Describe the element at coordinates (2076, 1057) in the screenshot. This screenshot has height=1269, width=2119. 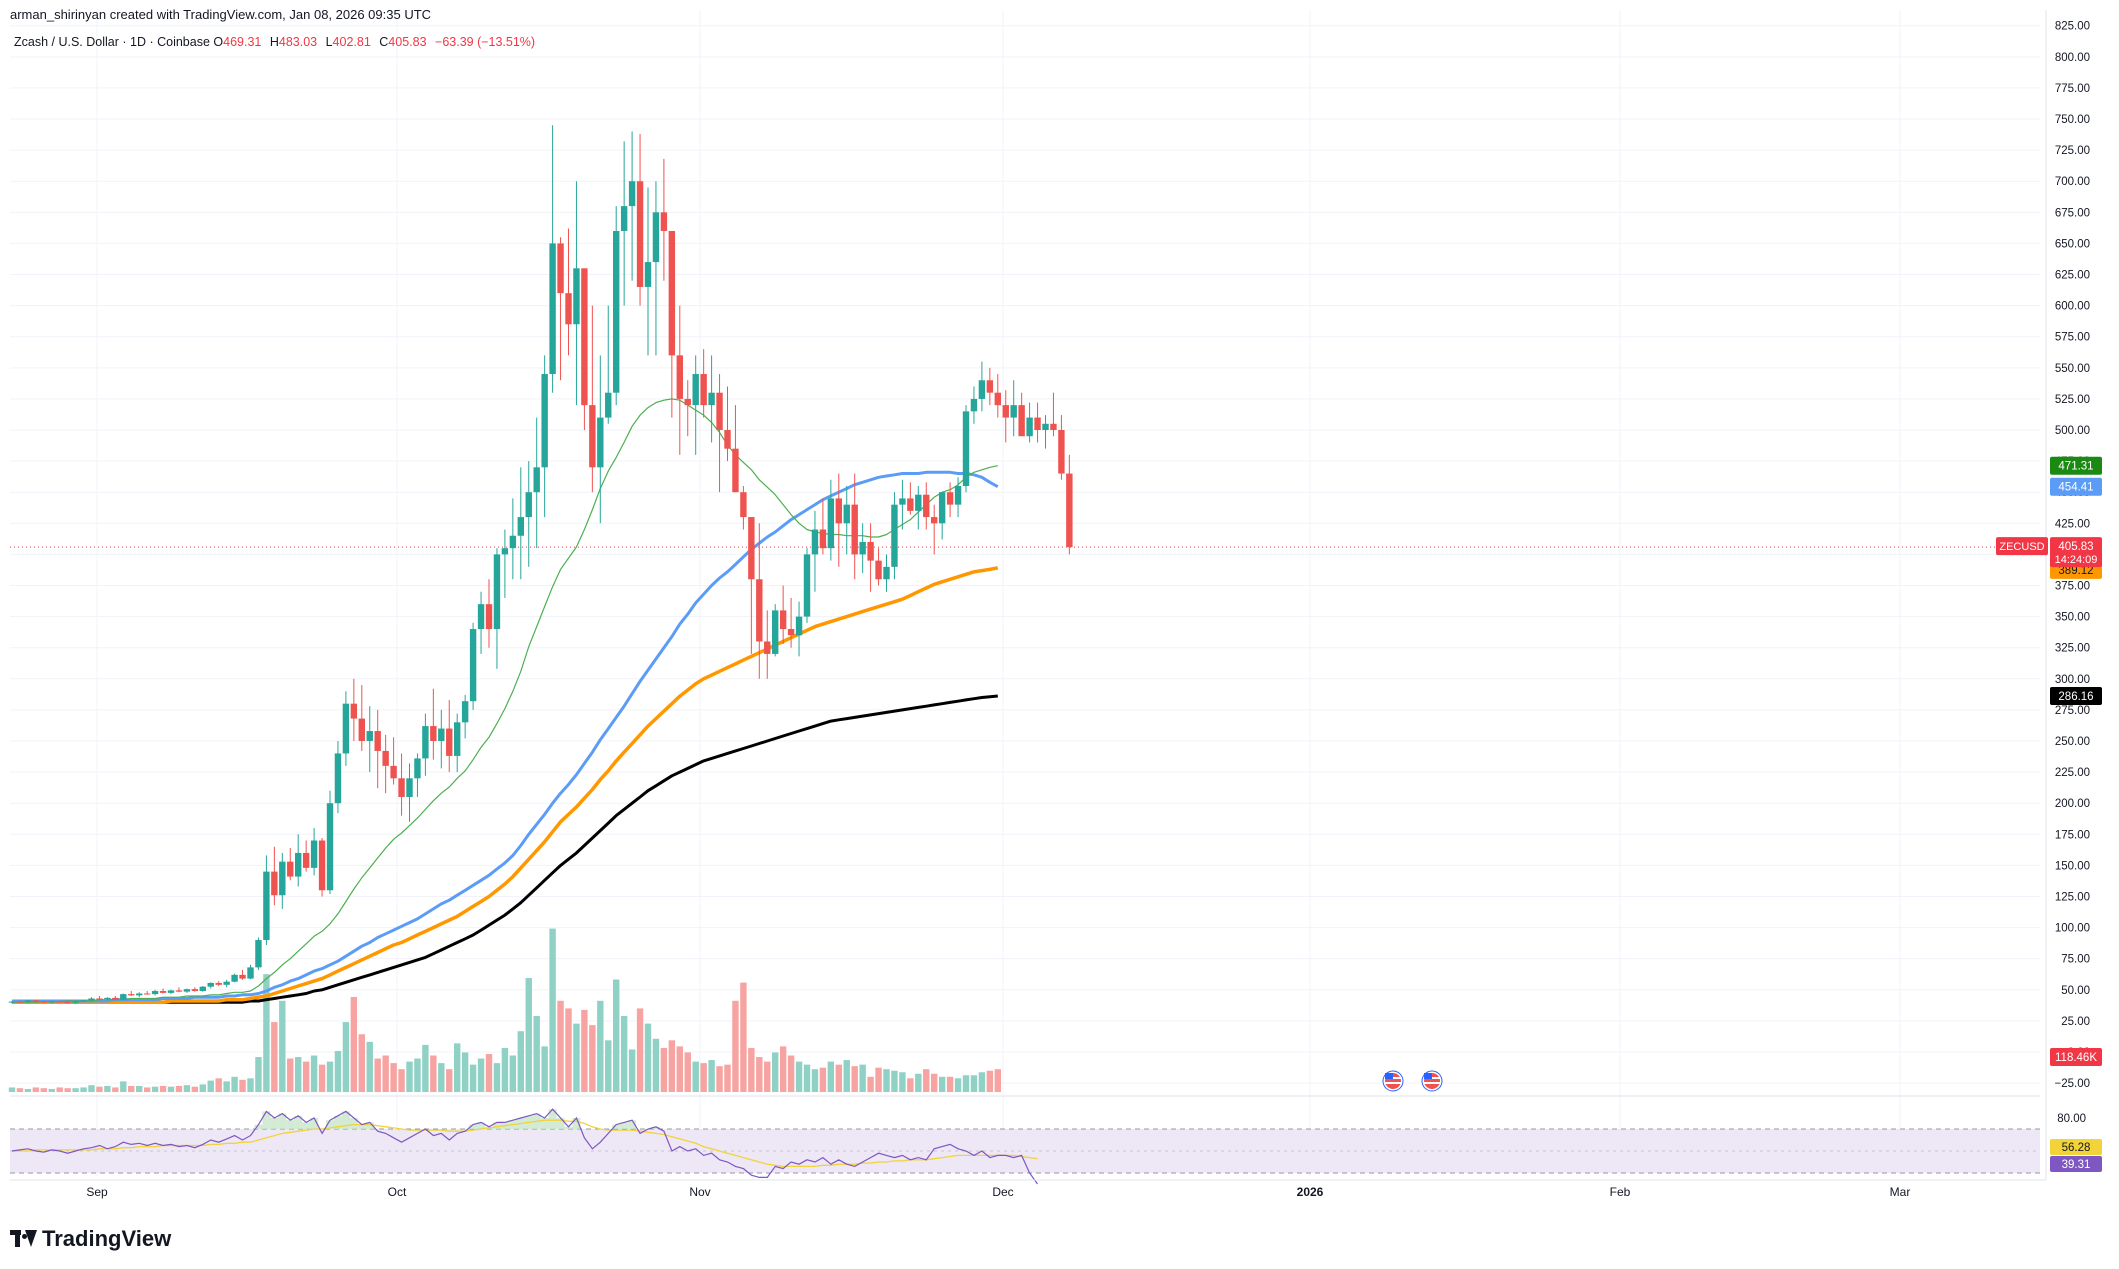
I see `volume-value-badge: 118.46K` at that location.